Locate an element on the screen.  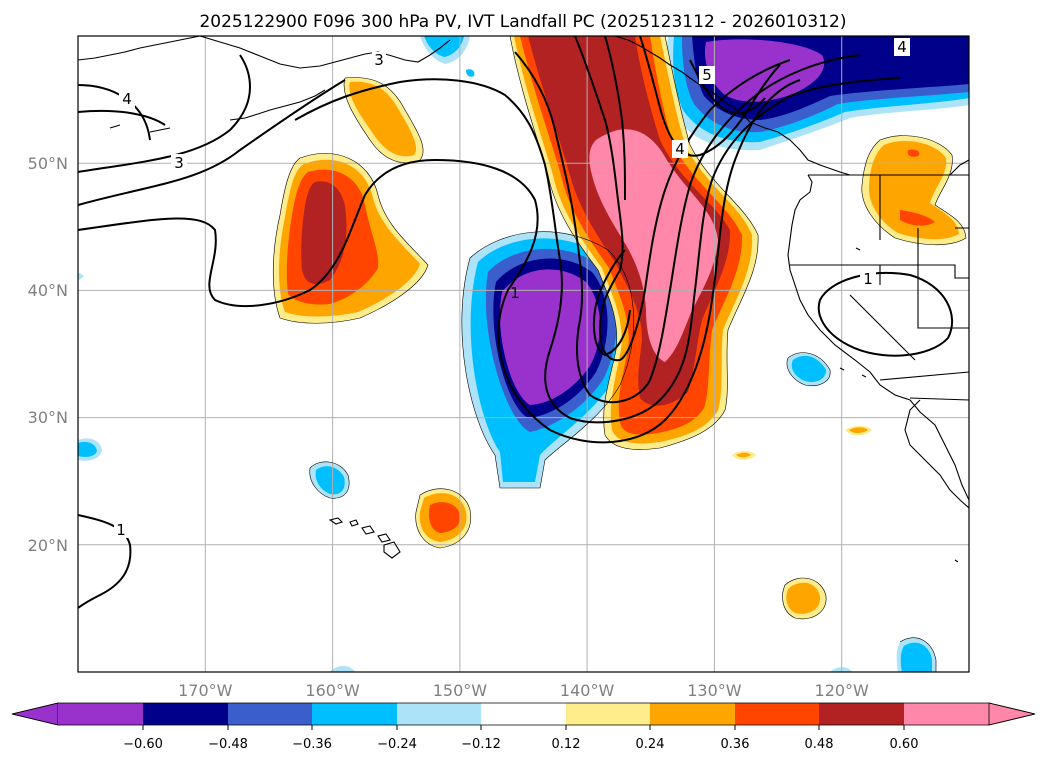
us-borders is located at coordinates (879, 287).